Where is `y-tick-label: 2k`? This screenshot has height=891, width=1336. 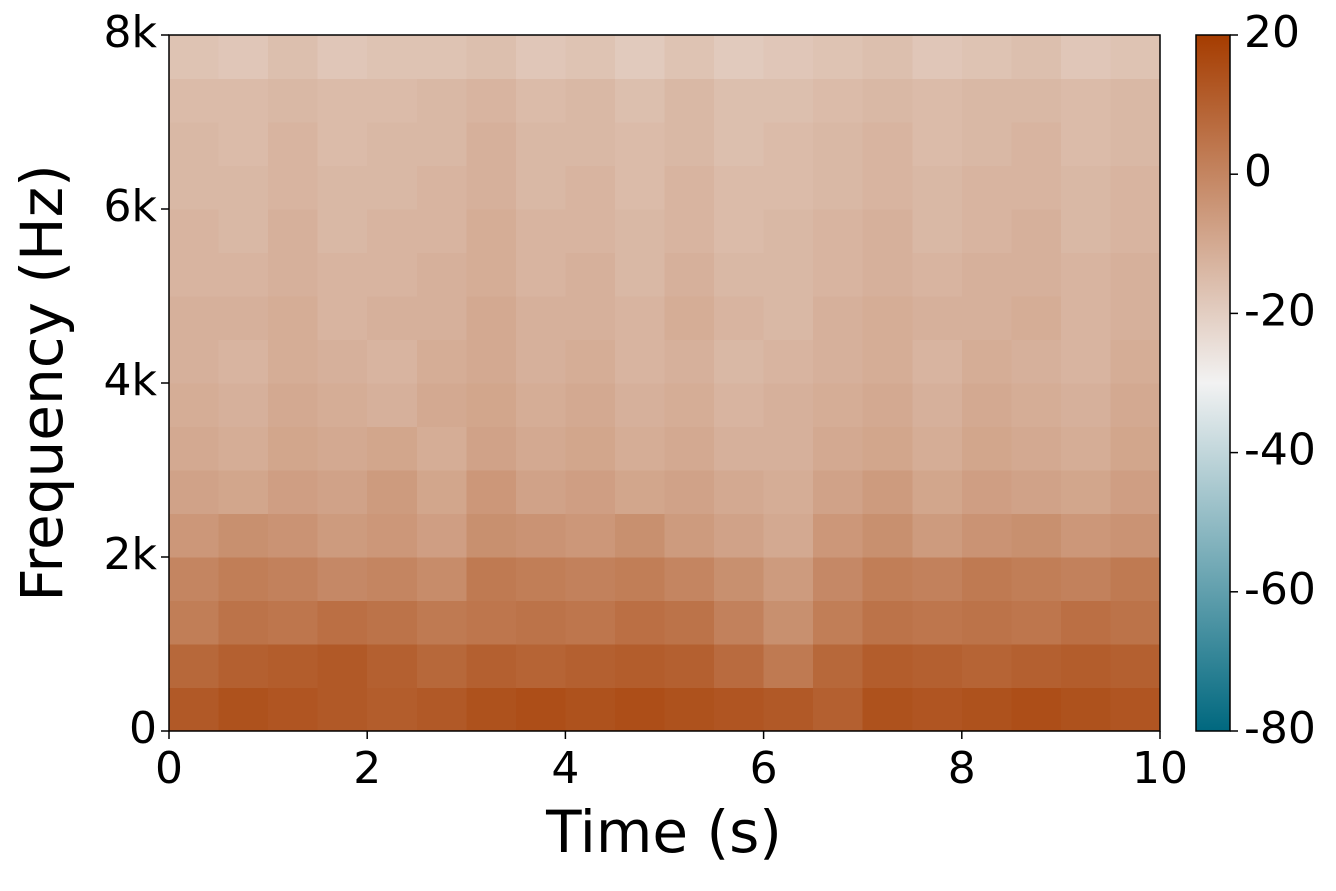
y-tick-label: 2k is located at coordinates (131, 554).